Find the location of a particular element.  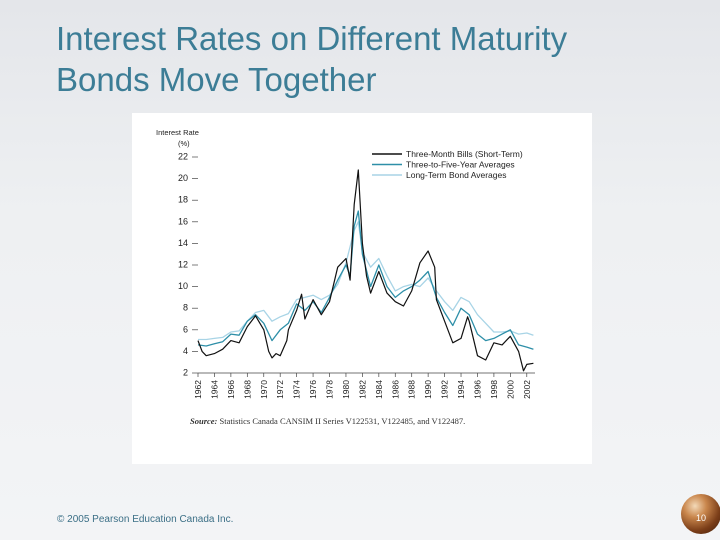

x-tick-label-1982: 1982 is located at coordinates (362, 389).